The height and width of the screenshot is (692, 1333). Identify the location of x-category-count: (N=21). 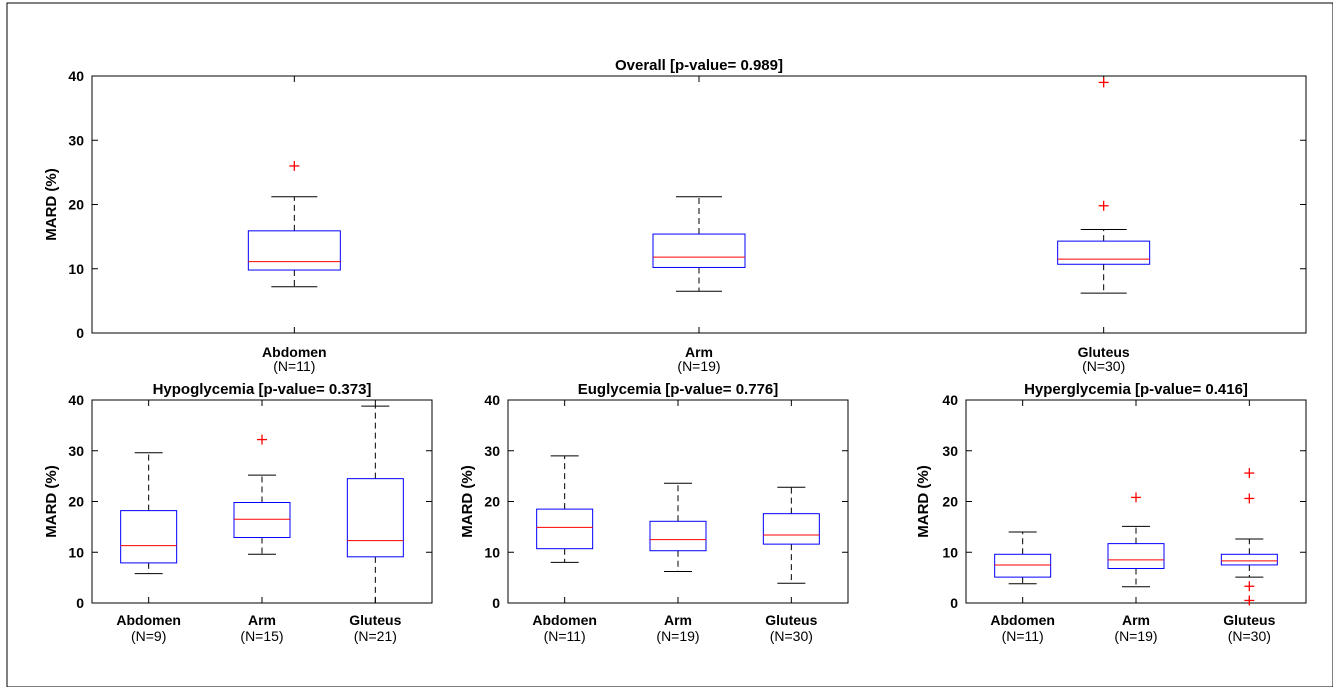
(375, 636).